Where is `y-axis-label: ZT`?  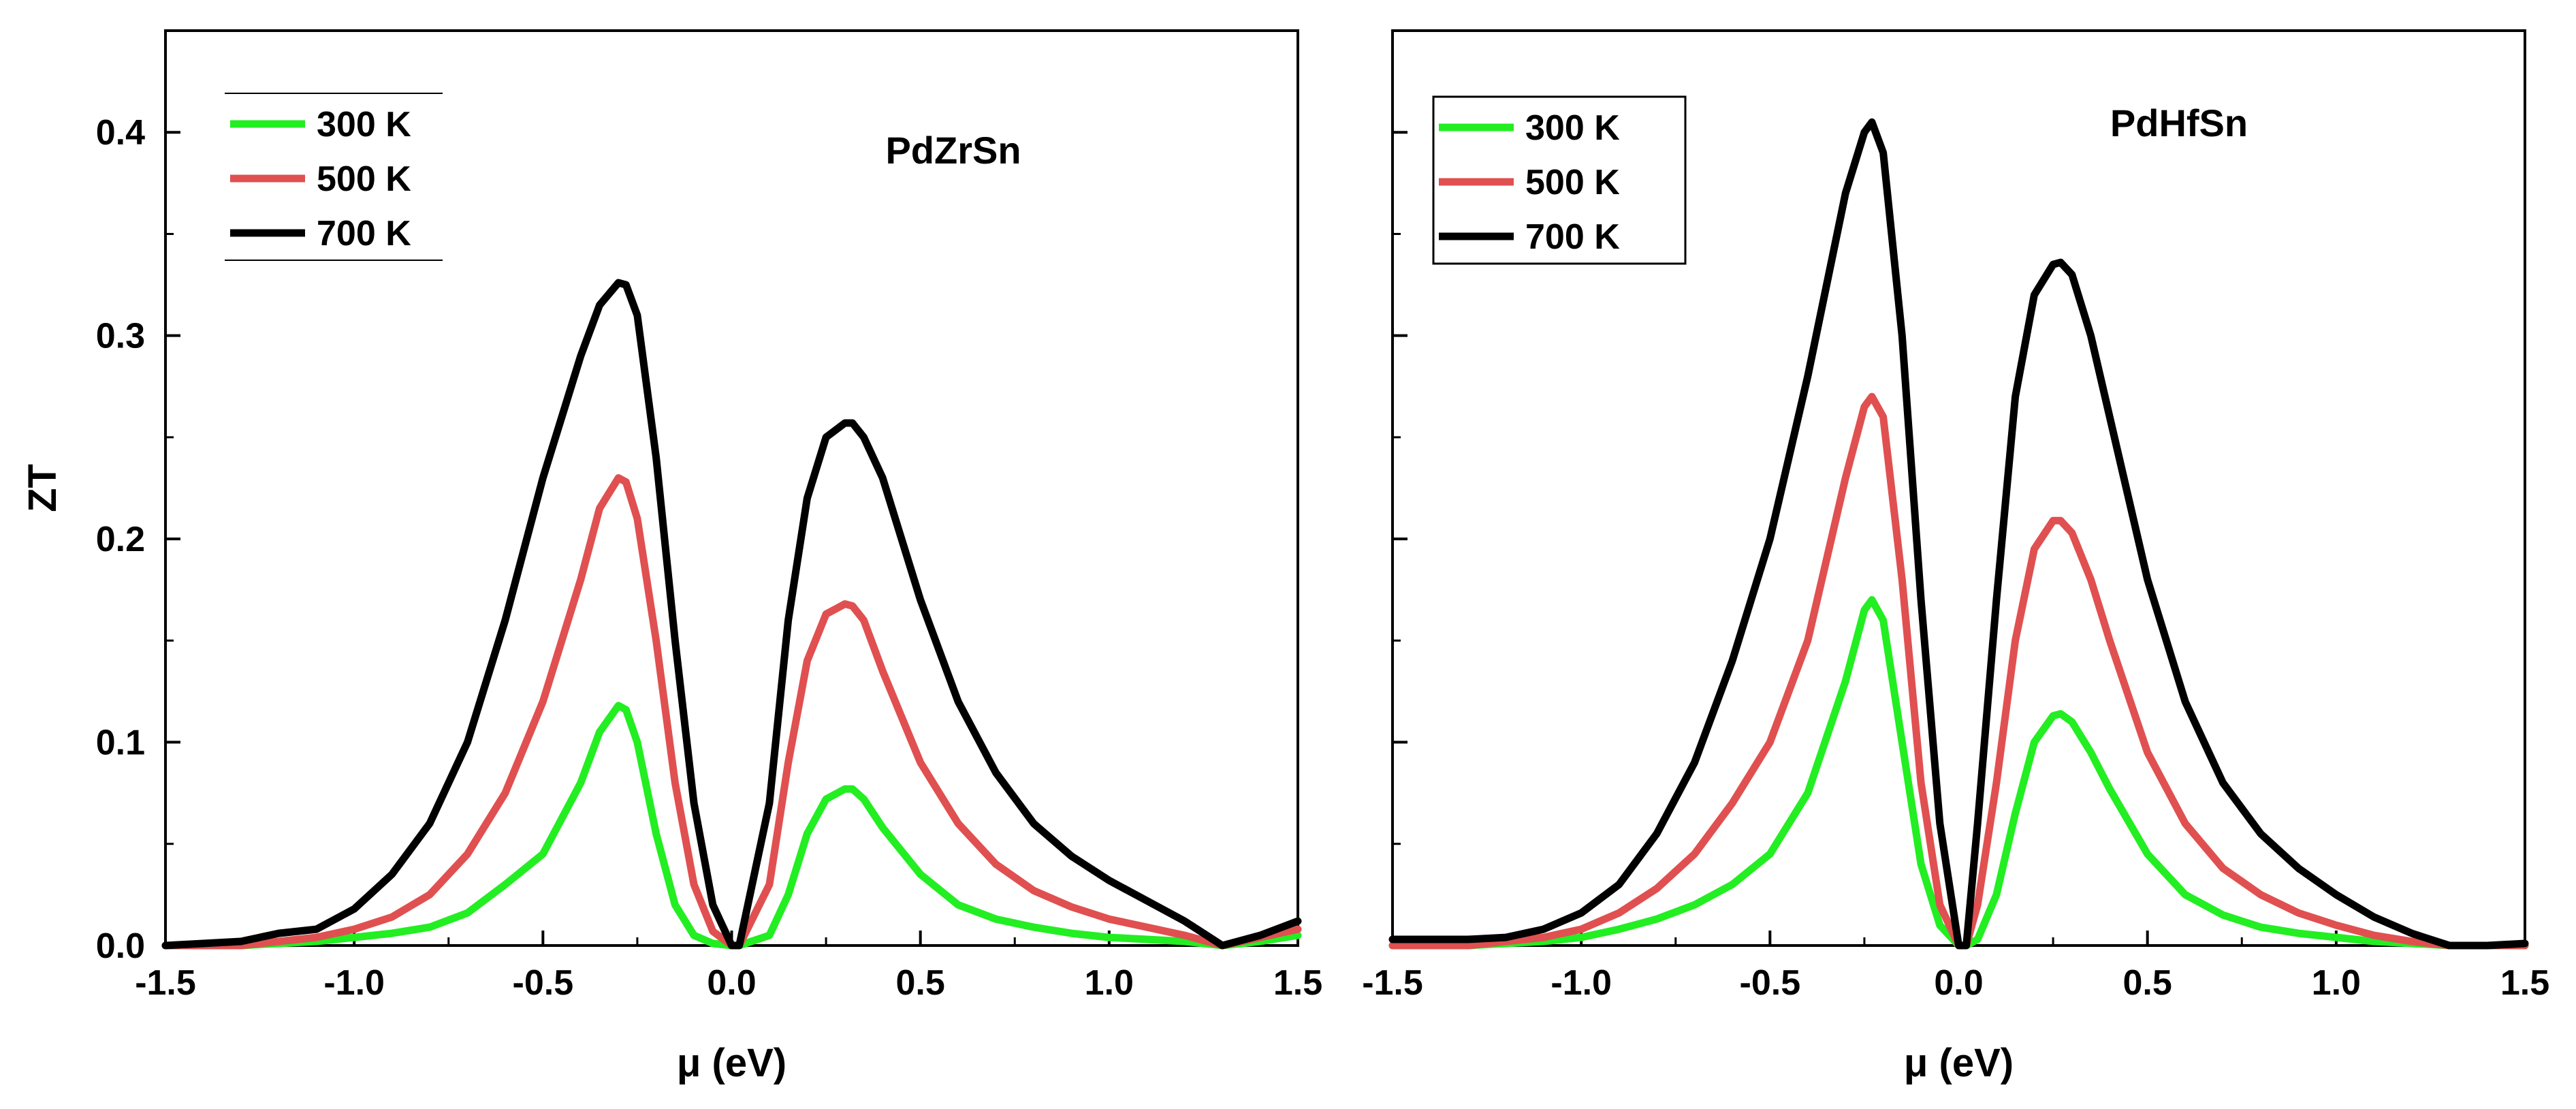
y-axis-label: ZT is located at coordinates (42, 488).